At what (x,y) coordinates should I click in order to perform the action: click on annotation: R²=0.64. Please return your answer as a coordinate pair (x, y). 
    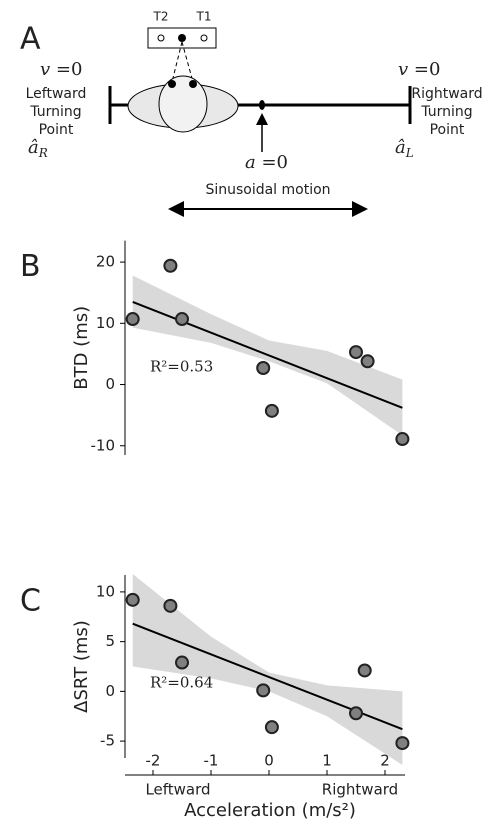
    Looking at the image, I should click on (181, 683).